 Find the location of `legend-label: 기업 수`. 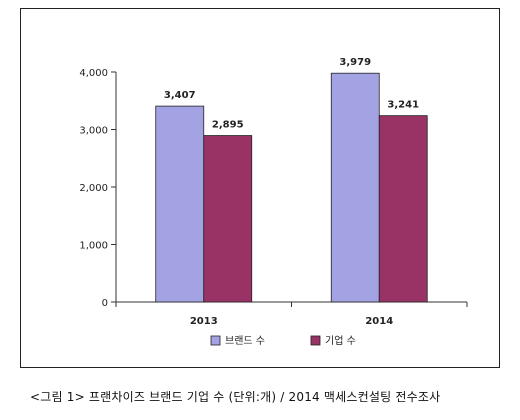

legend-label: 기업 수 is located at coordinates (340, 340).